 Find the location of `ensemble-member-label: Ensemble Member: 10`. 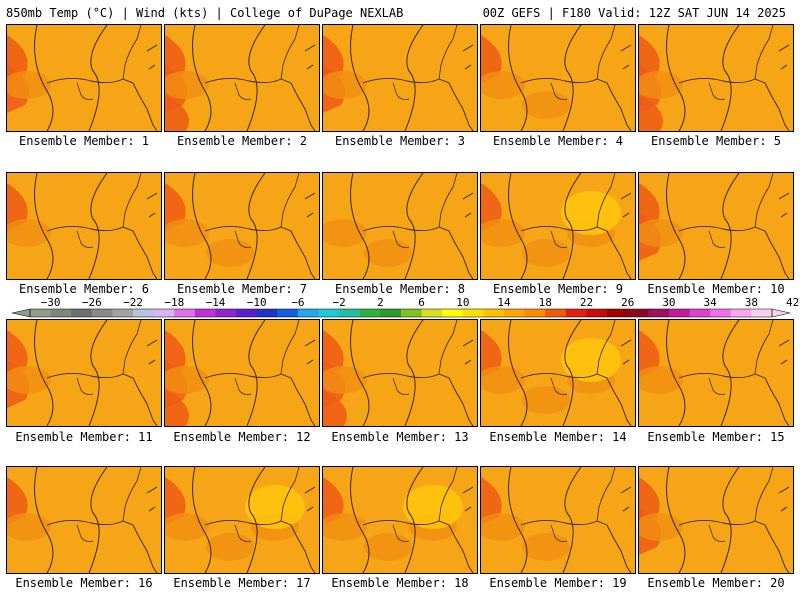

ensemble-member-label: Ensemble Member: 10 is located at coordinates (716, 289).